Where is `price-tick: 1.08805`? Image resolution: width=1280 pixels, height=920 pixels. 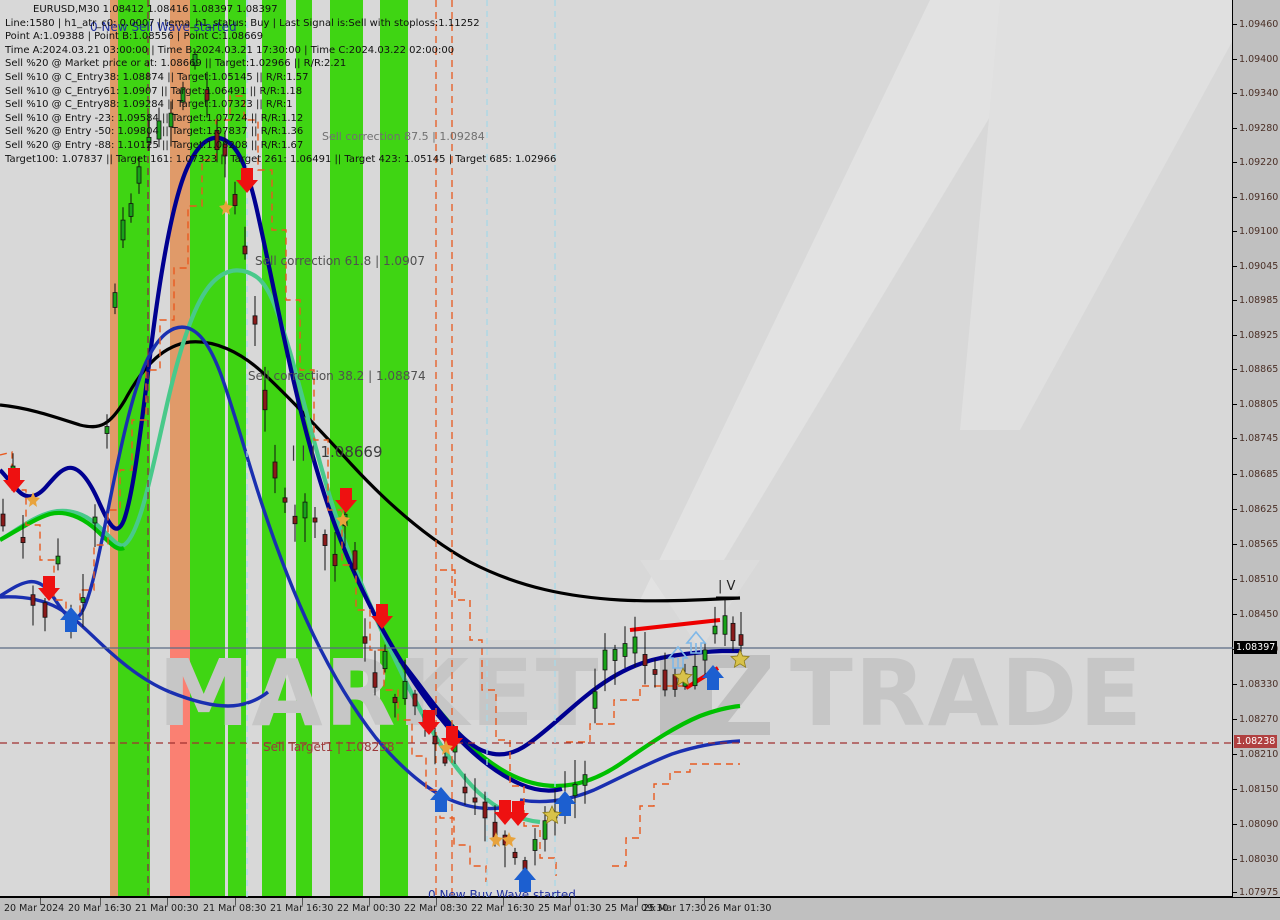
price-tick: 1.08805 is located at coordinates (1256, 405).